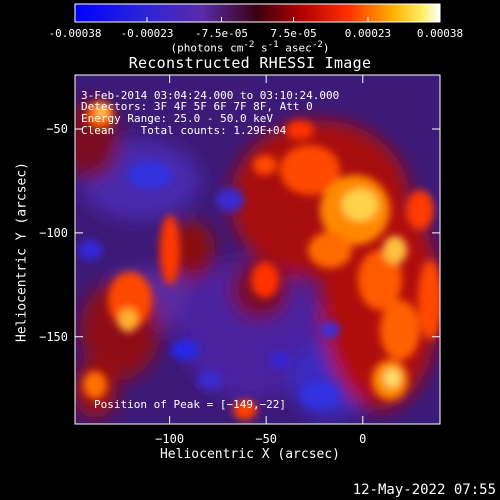  Describe the element at coordinates (53, 232) in the screenshot. I see `y-tick-label: −100` at that location.